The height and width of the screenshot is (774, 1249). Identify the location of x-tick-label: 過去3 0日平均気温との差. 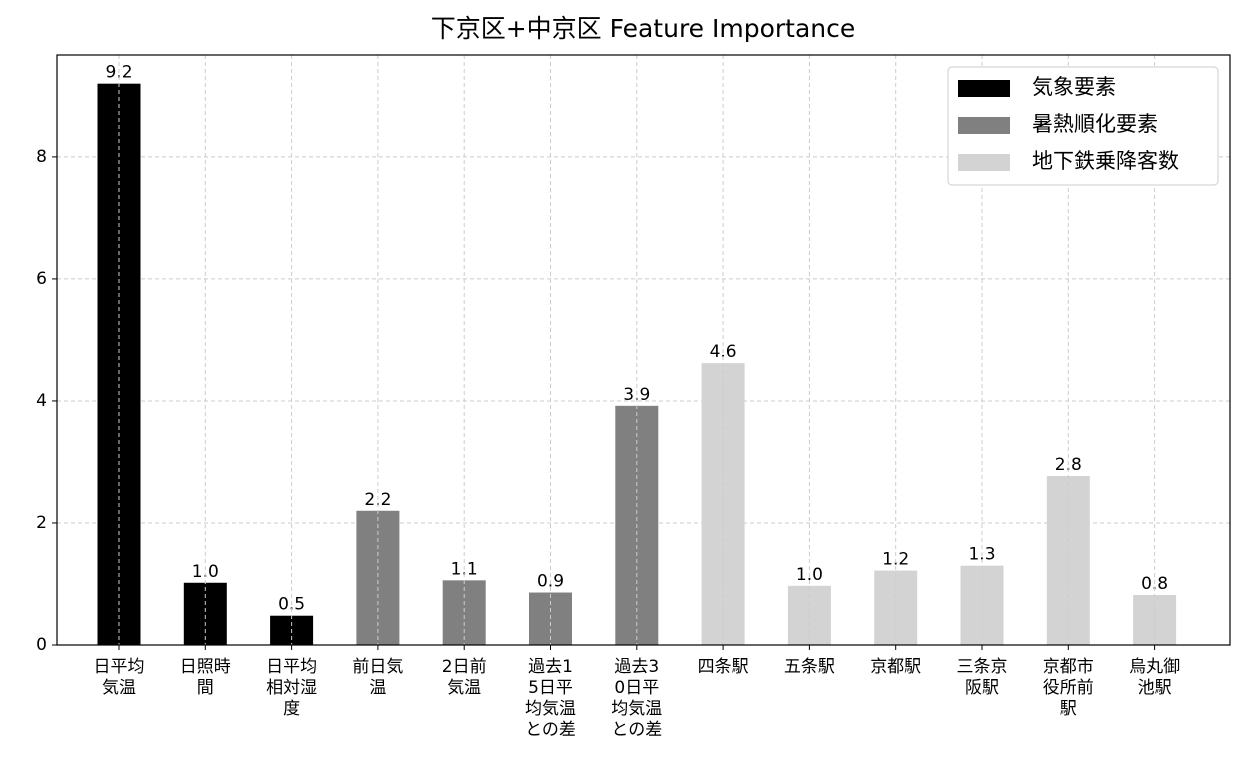
(636, 698).